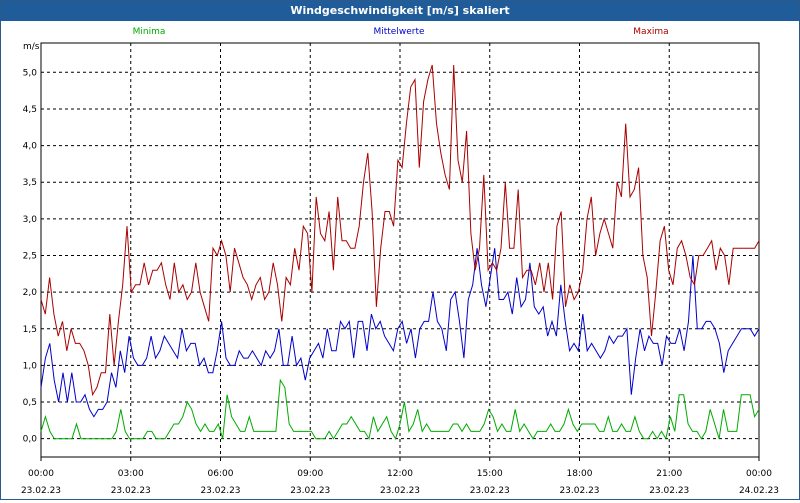 This screenshot has width=800, height=503. Describe the element at coordinates (490, 474) in the screenshot. I see `x-tick-time: 15:00` at that location.